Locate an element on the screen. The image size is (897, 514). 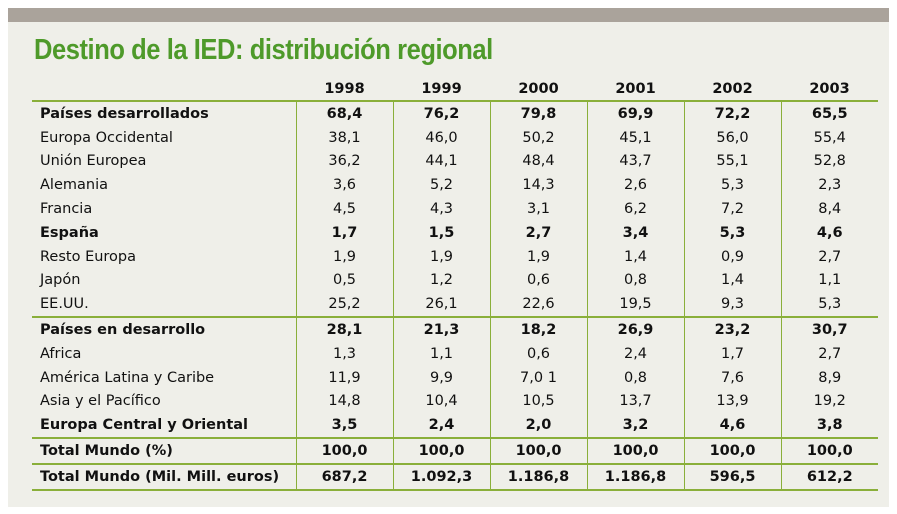
table-cell: 687,2 is located at coordinates (344, 476).